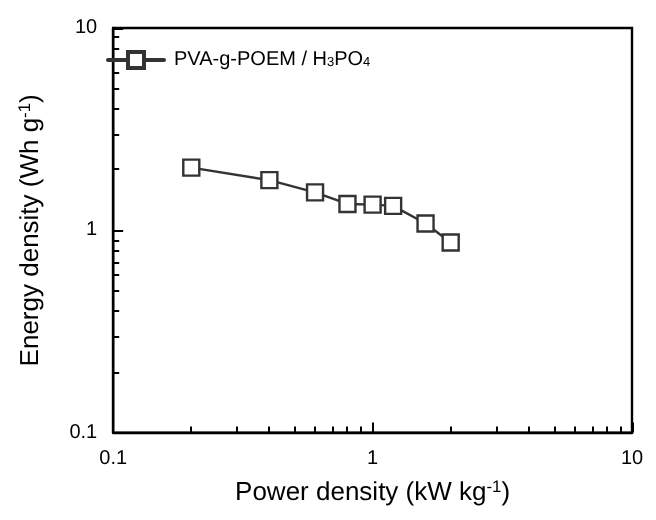  What do you see at coordinates (373, 458) in the screenshot?
I see `x-tick-label: 1` at bounding box center [373, 458].